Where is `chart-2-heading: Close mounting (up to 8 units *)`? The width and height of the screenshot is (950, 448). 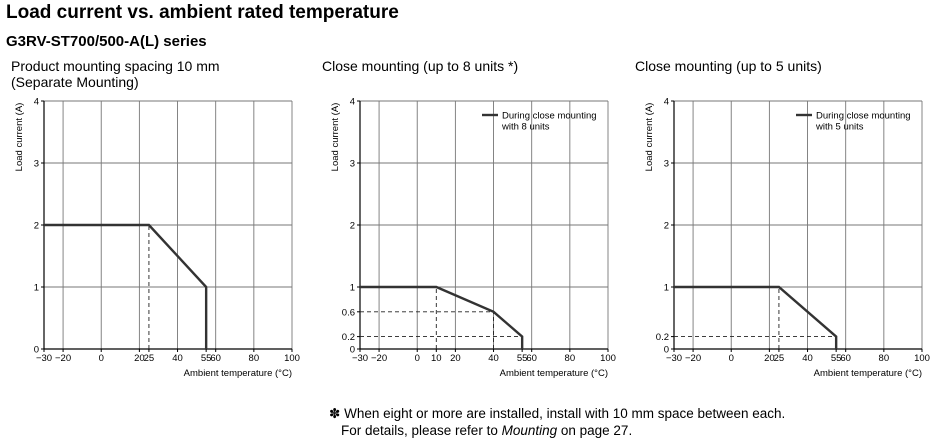
chart-2-heading: Close mounting (up to 8 units *) is located at coordinates (420, 66).